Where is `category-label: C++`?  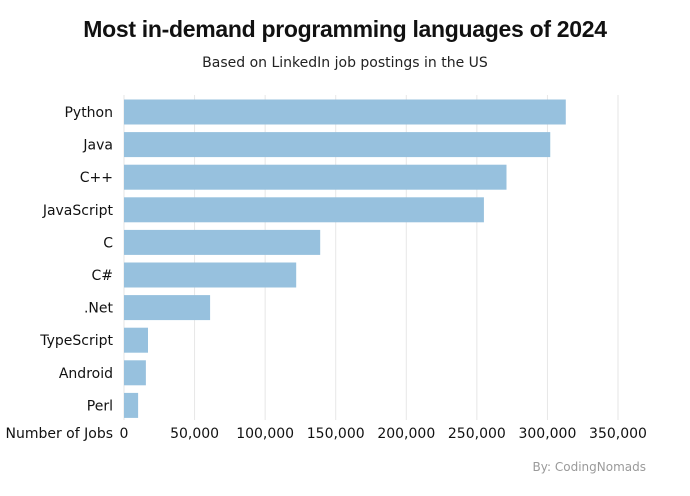
category-label: C++ is located at coordinates (96, 178).